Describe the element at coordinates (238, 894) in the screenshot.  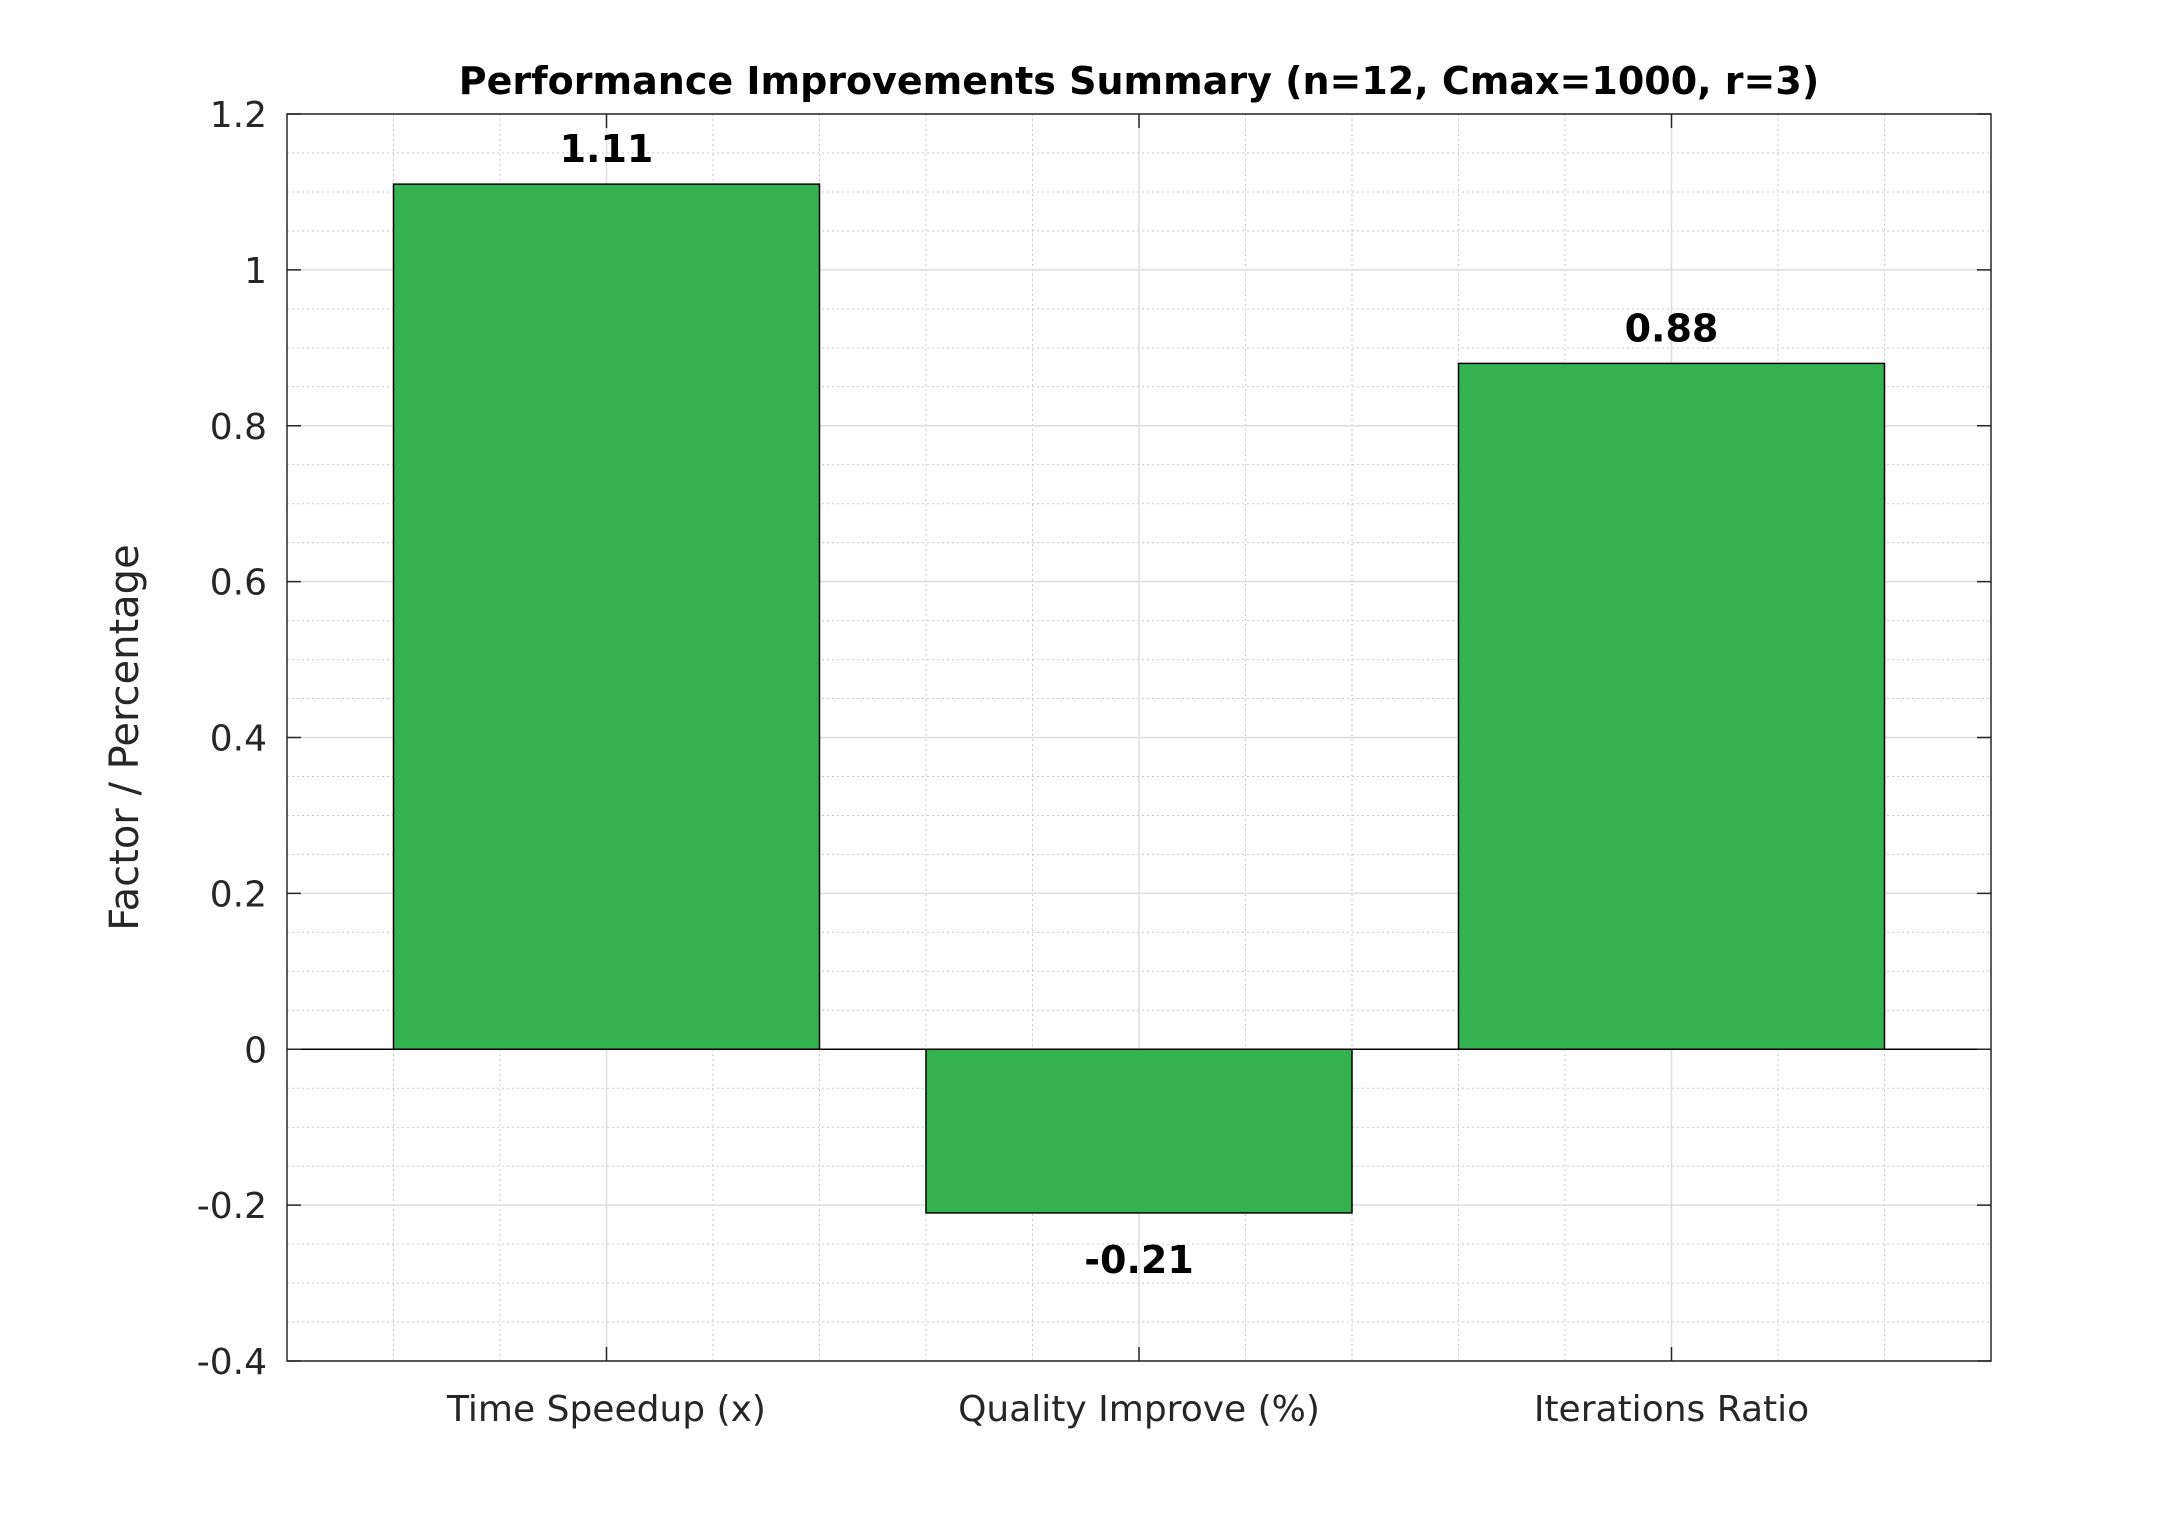
I see `y-tick-label: 0.2` at that location.